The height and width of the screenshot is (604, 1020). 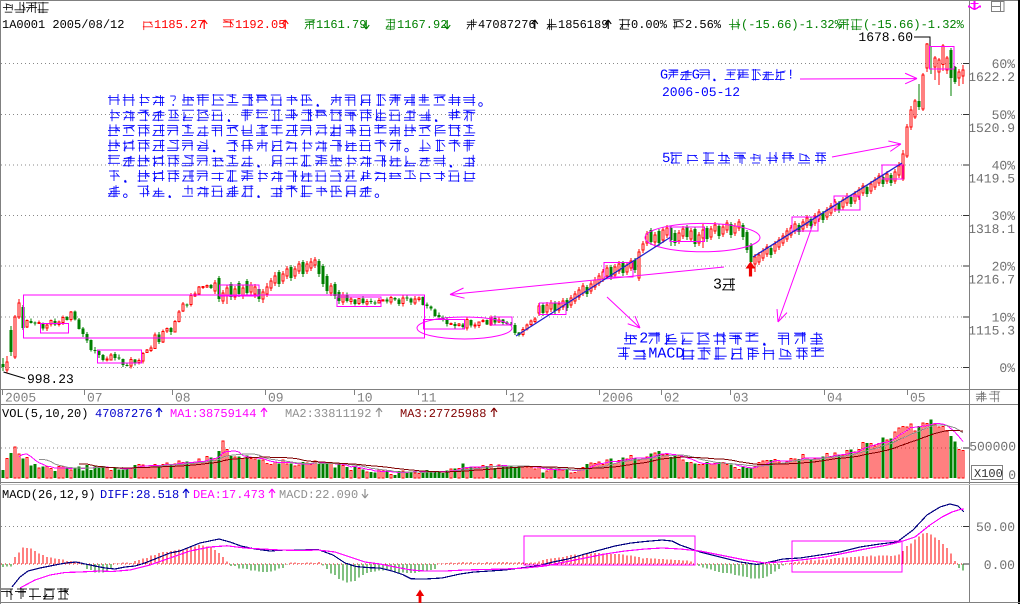 What do you see at coordinates (1004, 267) in the screenshot?
I see `svg-text: 20%` at bounding box center [1004, 267].